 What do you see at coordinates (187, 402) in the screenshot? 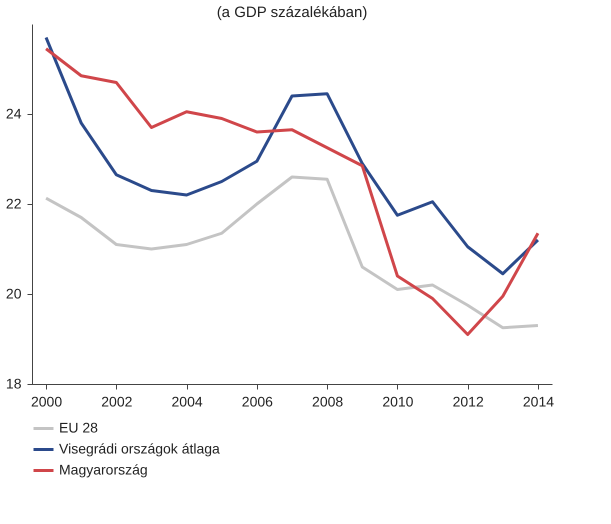
I see `x-tick-label: 2004` at bounding box center [187, 402].